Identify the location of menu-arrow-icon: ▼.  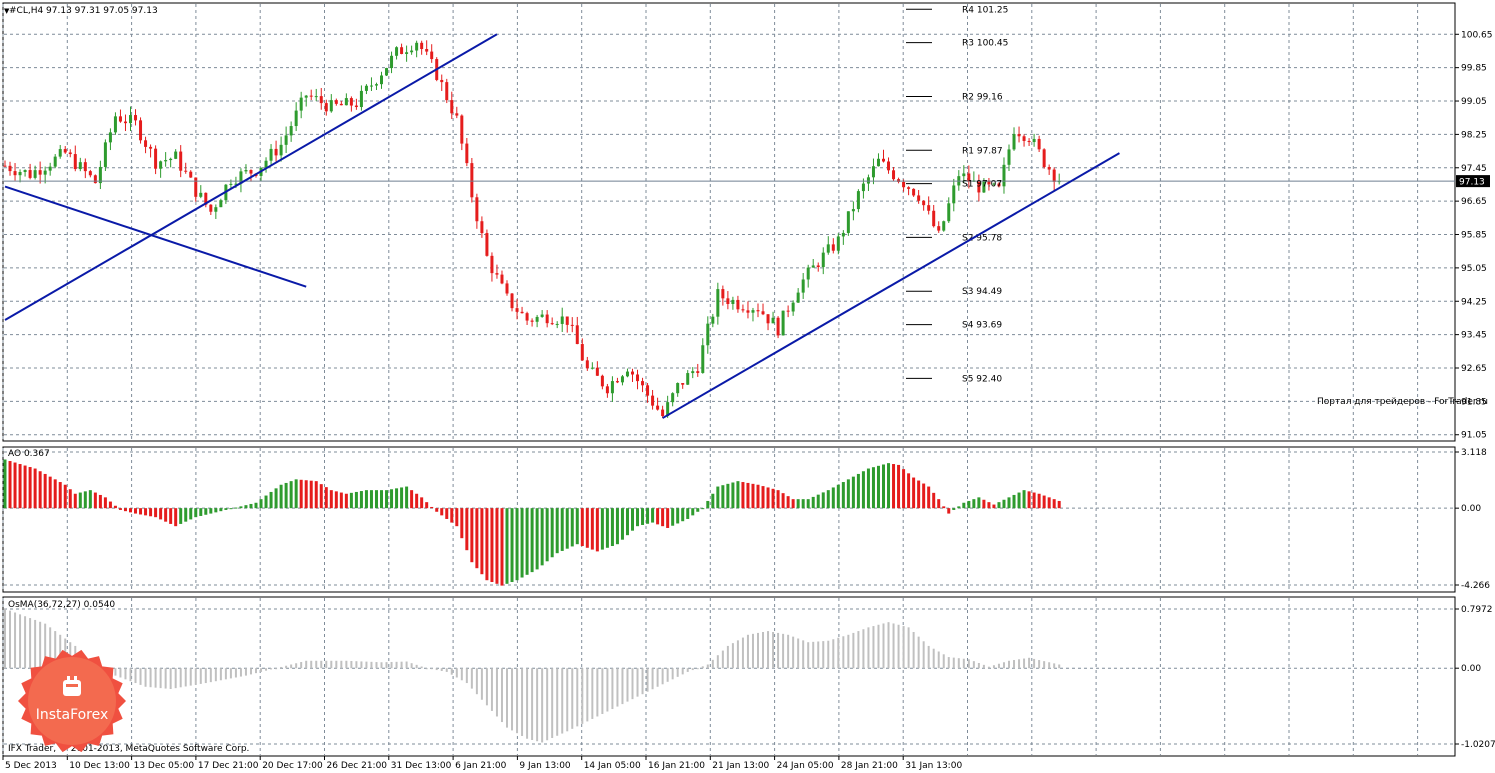
(7, 11).